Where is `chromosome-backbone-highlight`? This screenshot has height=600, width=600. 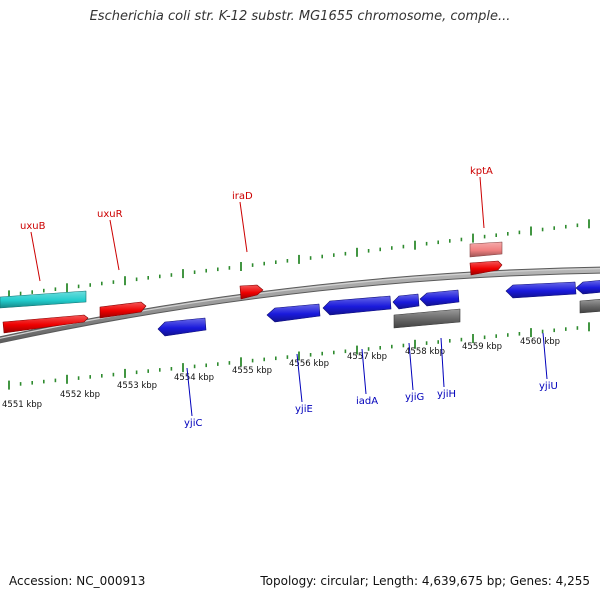
chromosome-backbone-highlight is located at coordinates (300, 303).